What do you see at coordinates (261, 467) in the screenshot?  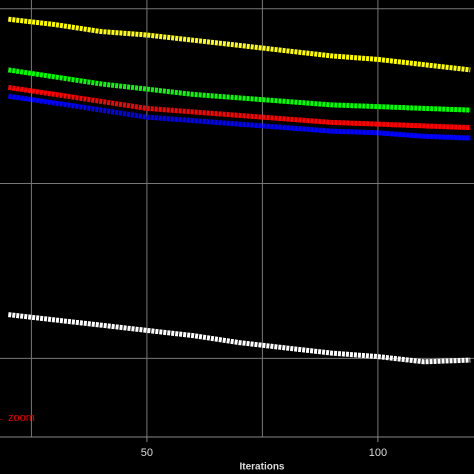 I see `x-axis-label: Iterations` at bounding box center [261, 467].